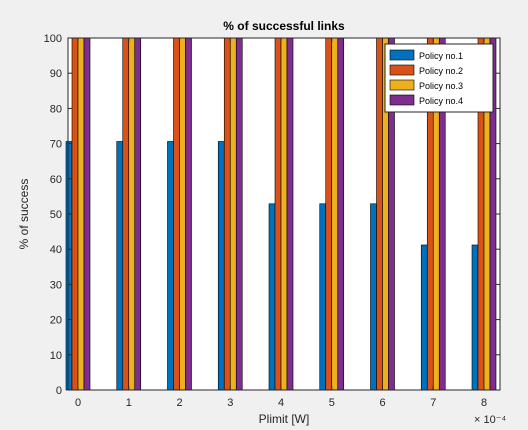 The height and width of the screenshot is (430, 528). I want to click on y-axis-label: % of success, so click(24, 214).